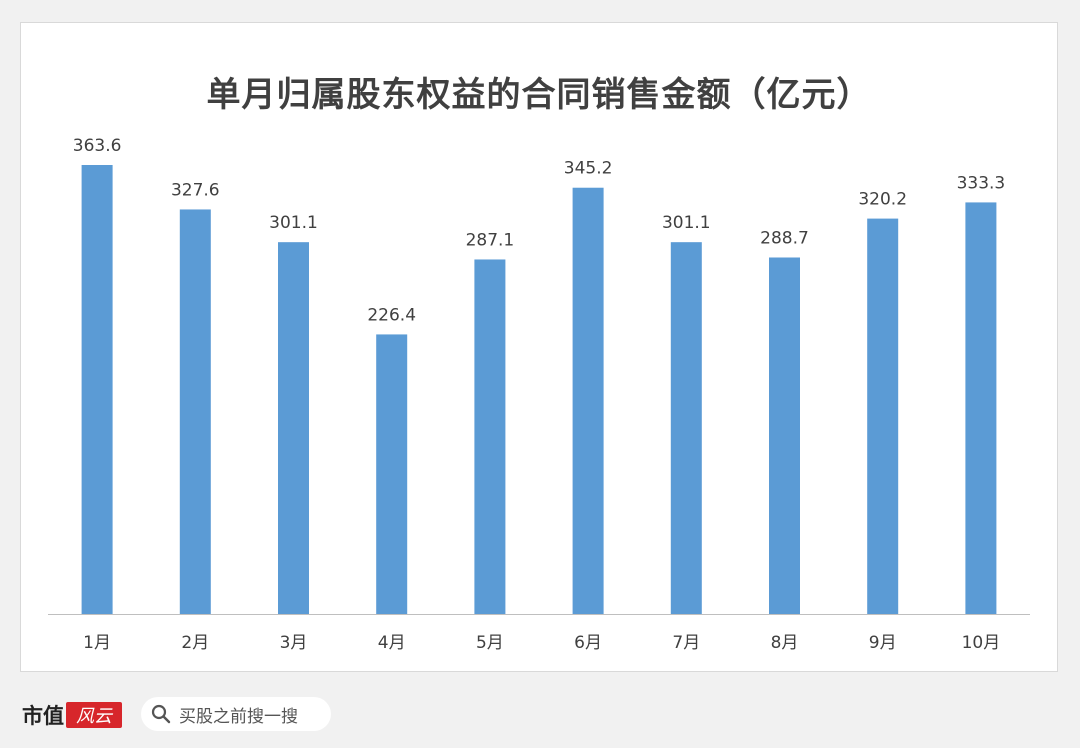  I want to click on x-tick-label: 6月, so click(588, 643).